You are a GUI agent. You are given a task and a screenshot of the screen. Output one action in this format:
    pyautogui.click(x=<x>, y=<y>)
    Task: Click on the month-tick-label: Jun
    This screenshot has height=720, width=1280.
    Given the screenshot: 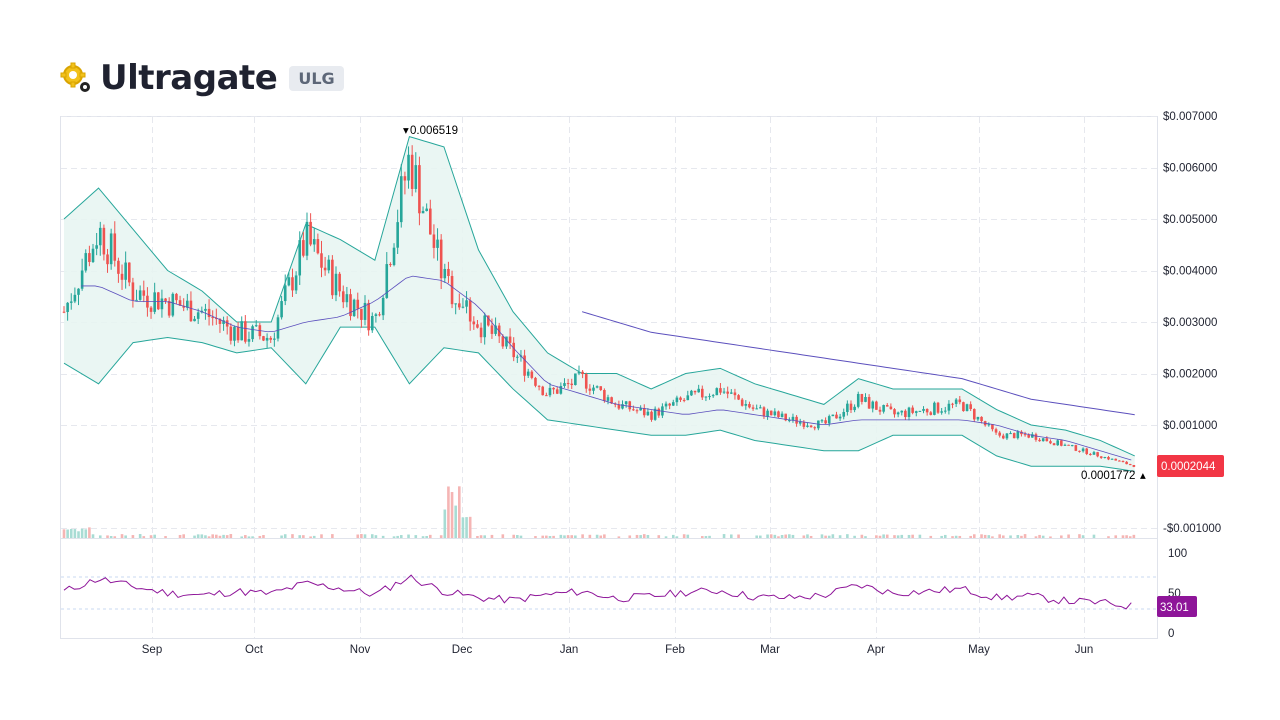 What is the action you would take?
    pyautogui.click(x=1084, y=650)
    